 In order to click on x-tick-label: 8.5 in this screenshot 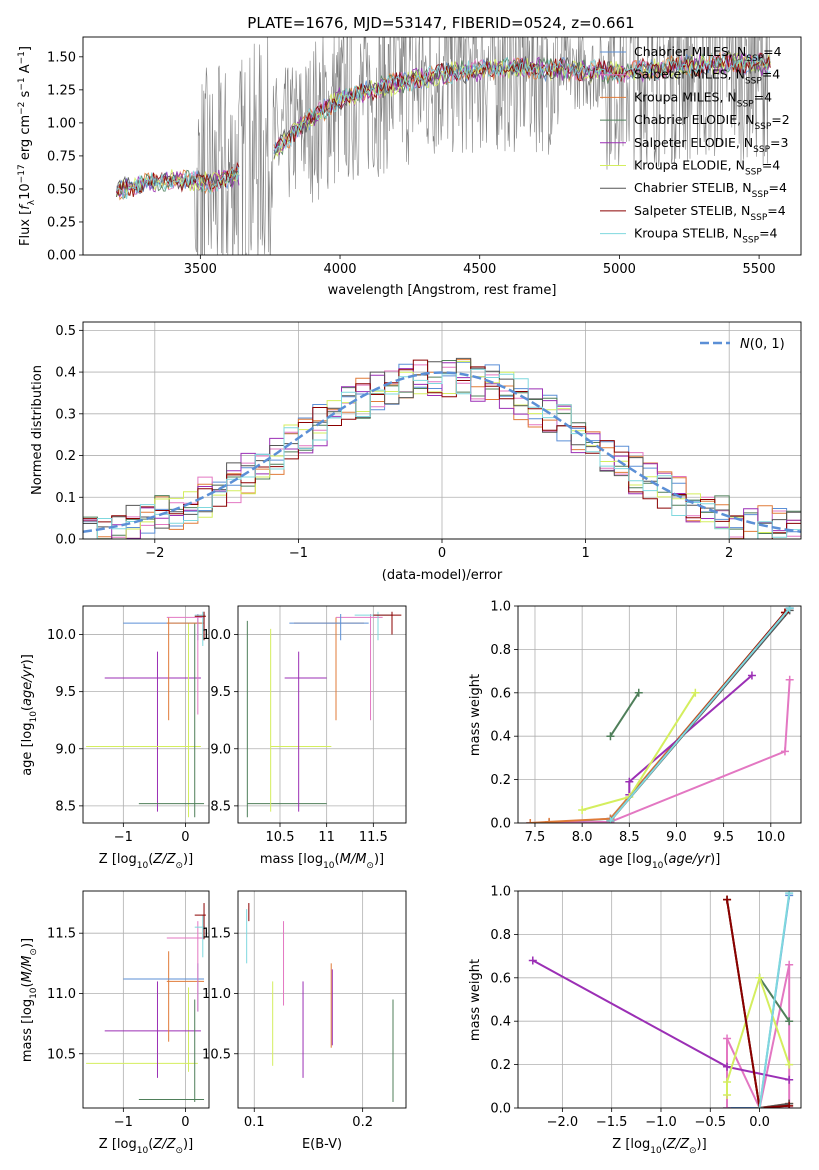, I will do `click(629, 837)`.